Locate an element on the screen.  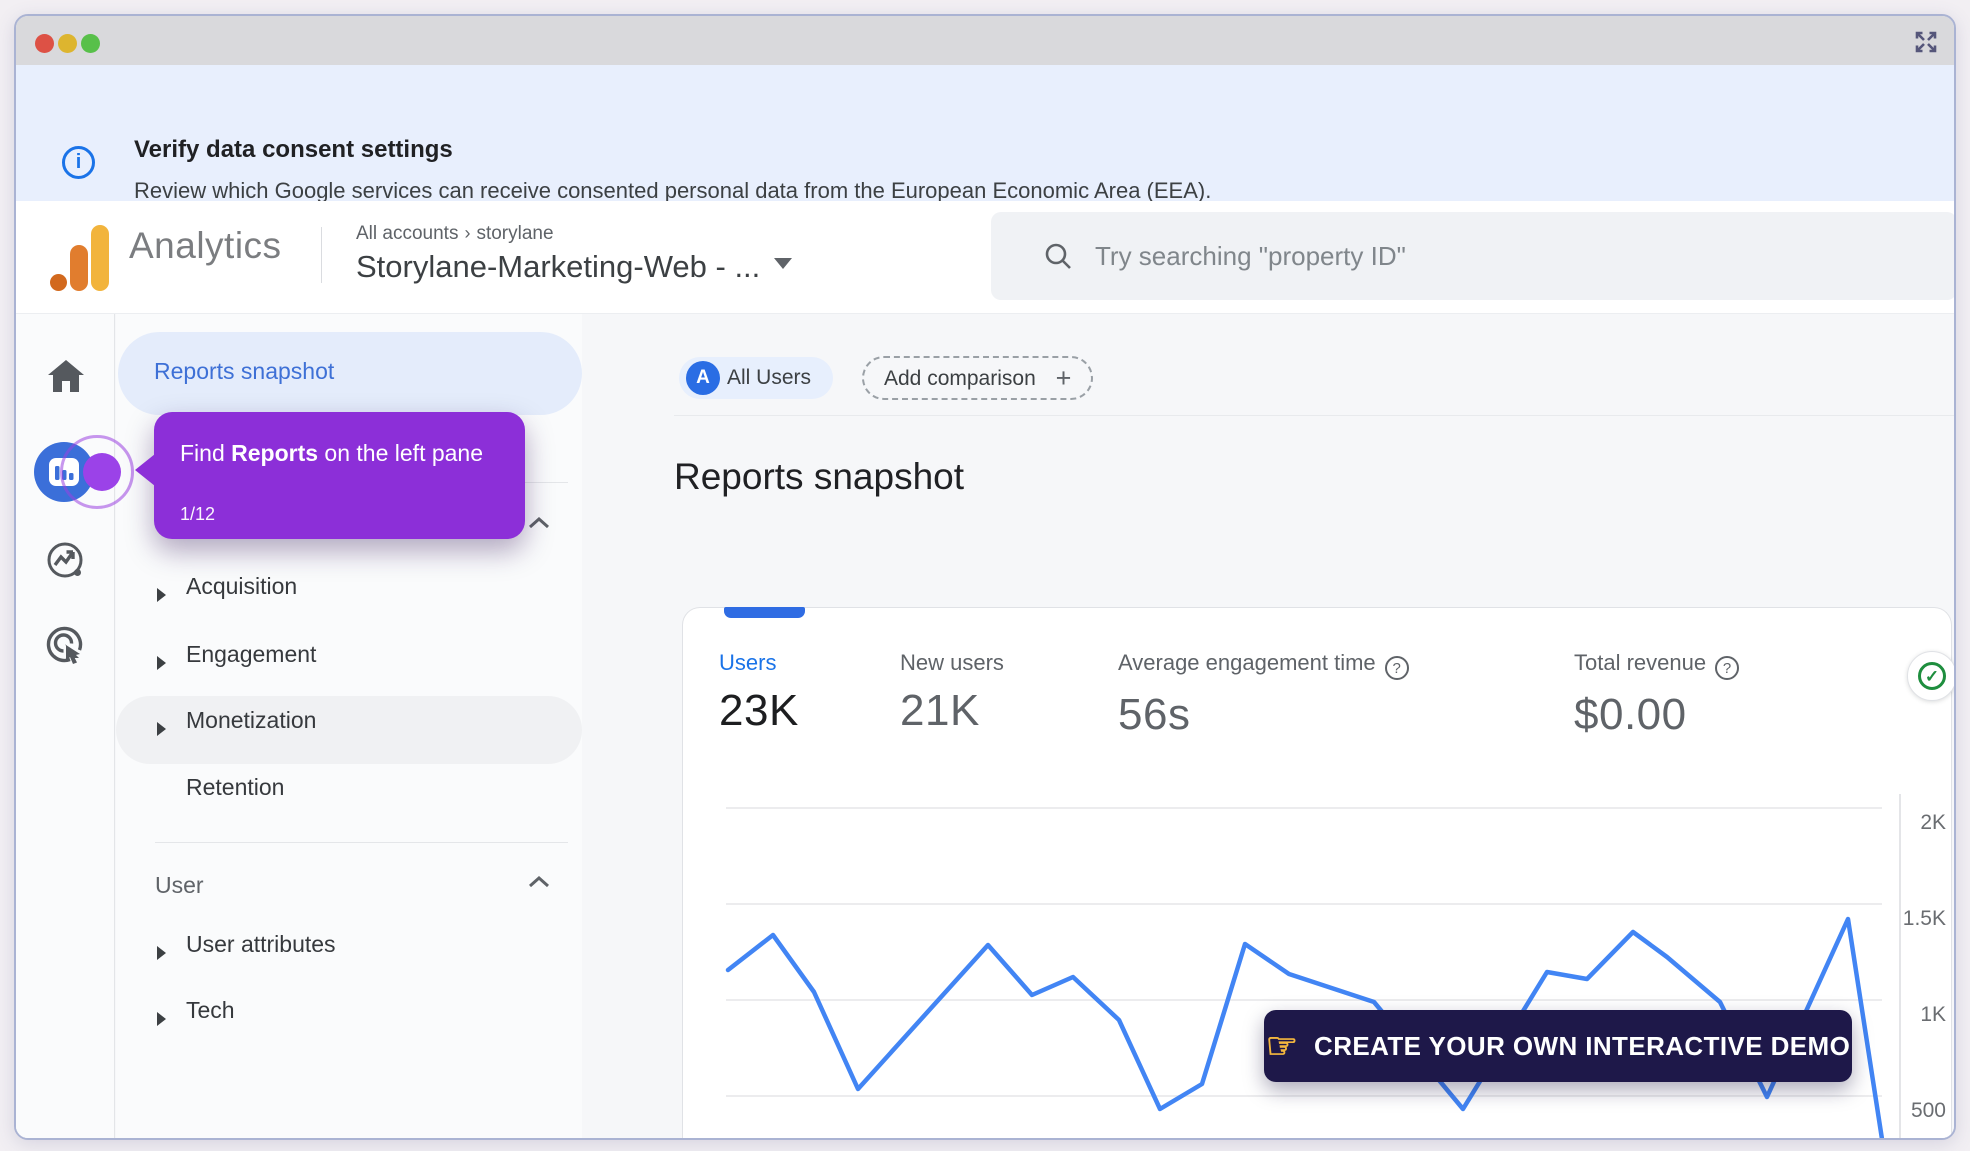
search-input is located at coordinates (1505, 256).